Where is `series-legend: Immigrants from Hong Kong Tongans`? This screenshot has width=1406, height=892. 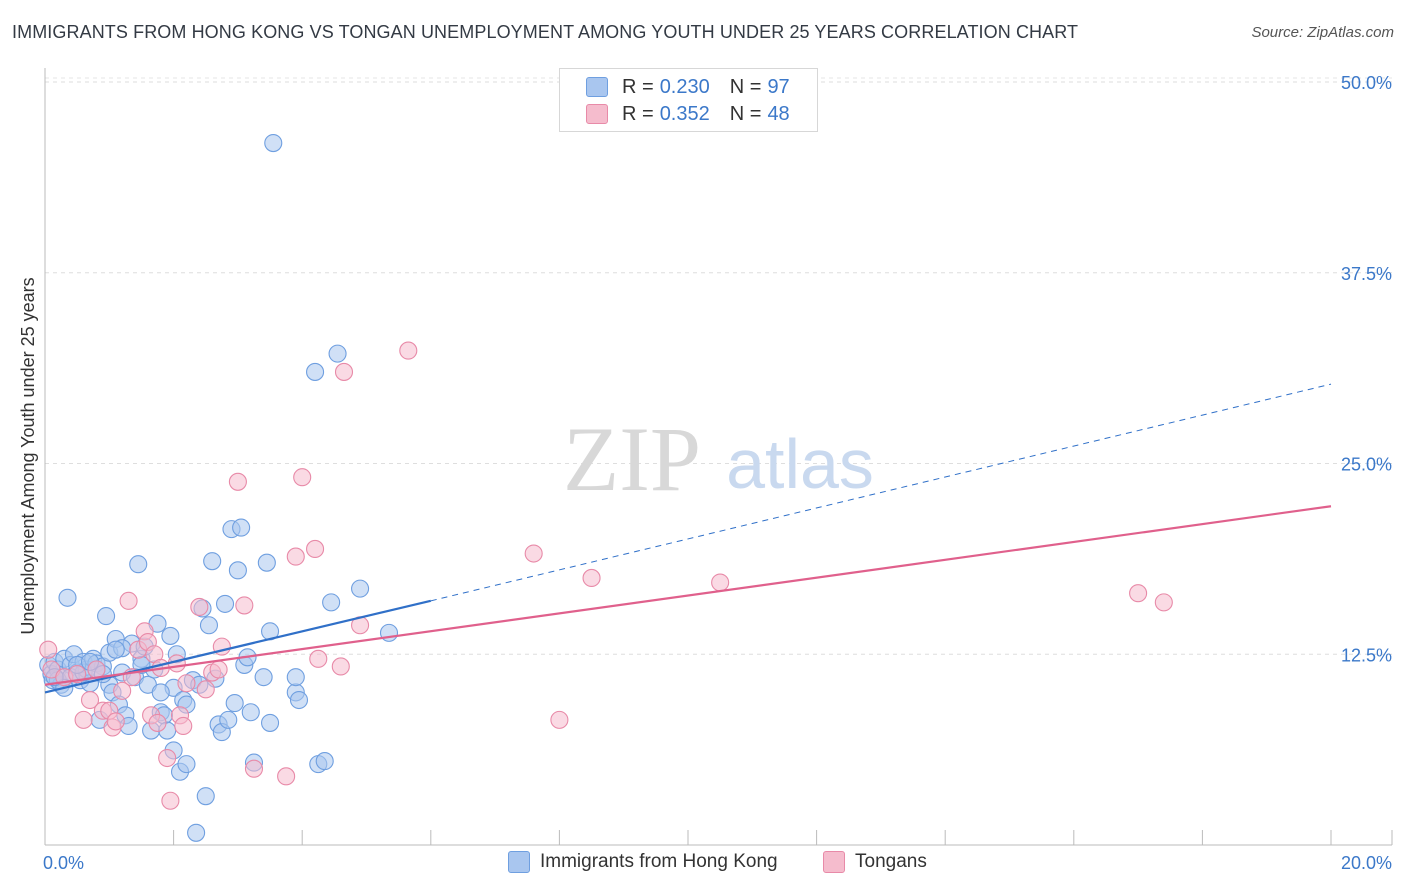
series-legend: Immigrants from Hong Kong Tongans is located at coordinates (703, 865).